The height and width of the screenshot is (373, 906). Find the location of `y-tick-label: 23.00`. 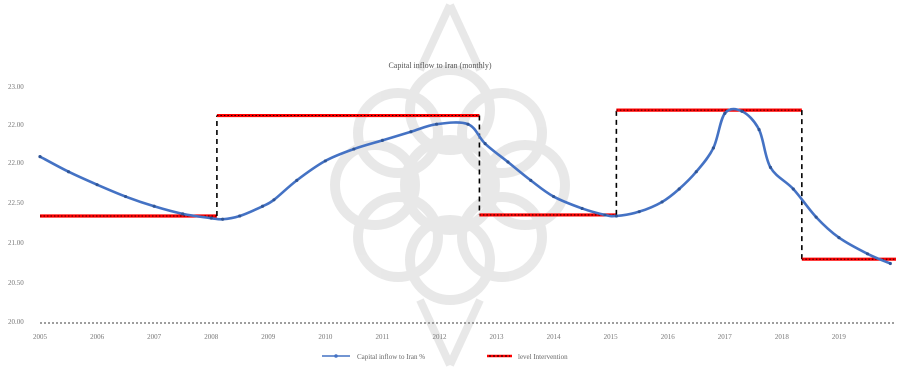

y-tick-label: 23.00 is located at coordinates (16, 87).